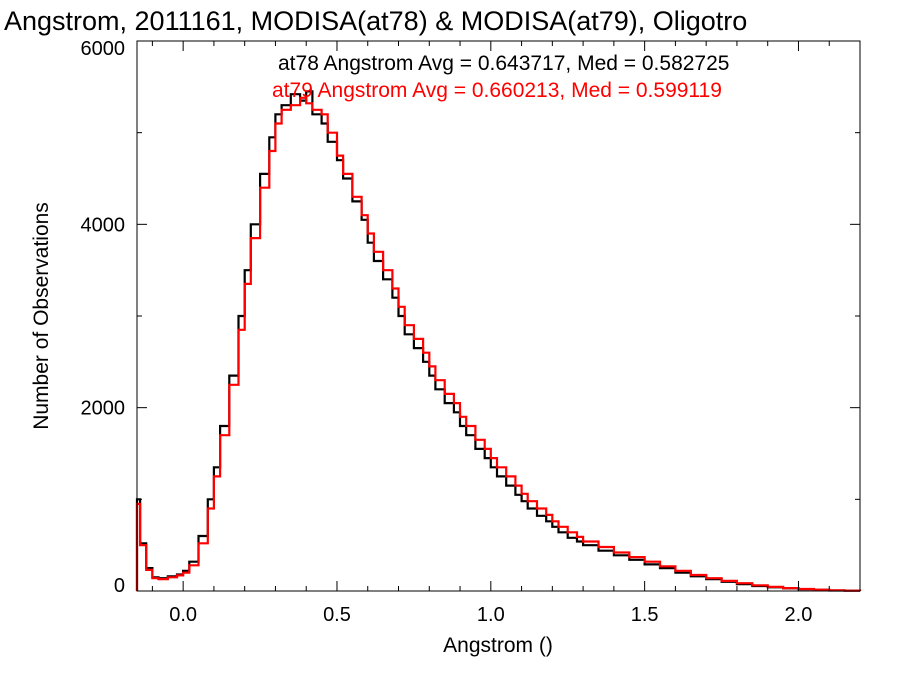 The width and height of the screenshot is (900, 675). Describe the element at coordinates (337, 615) in the screenshot. I see `x-tick-label: 0.5` at that location.